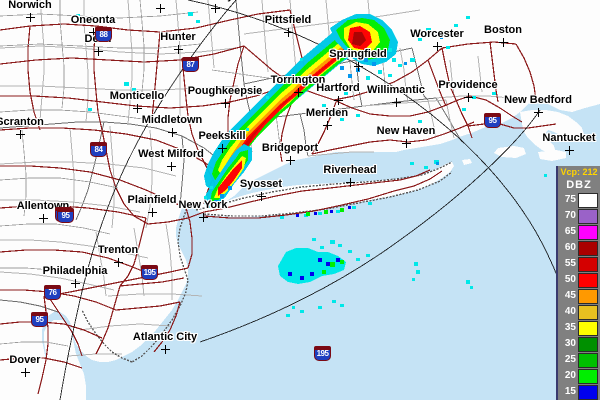 The image size is (600, 400). I want to click on legend-level-value: 65, so click(570, 231).